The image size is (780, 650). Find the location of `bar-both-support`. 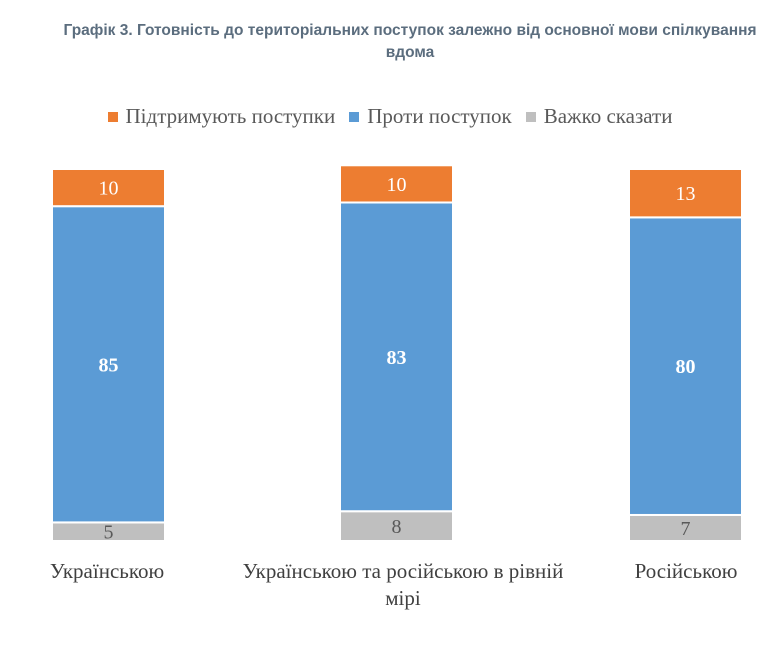

bar-both-support is located at coordinates (396, 184).